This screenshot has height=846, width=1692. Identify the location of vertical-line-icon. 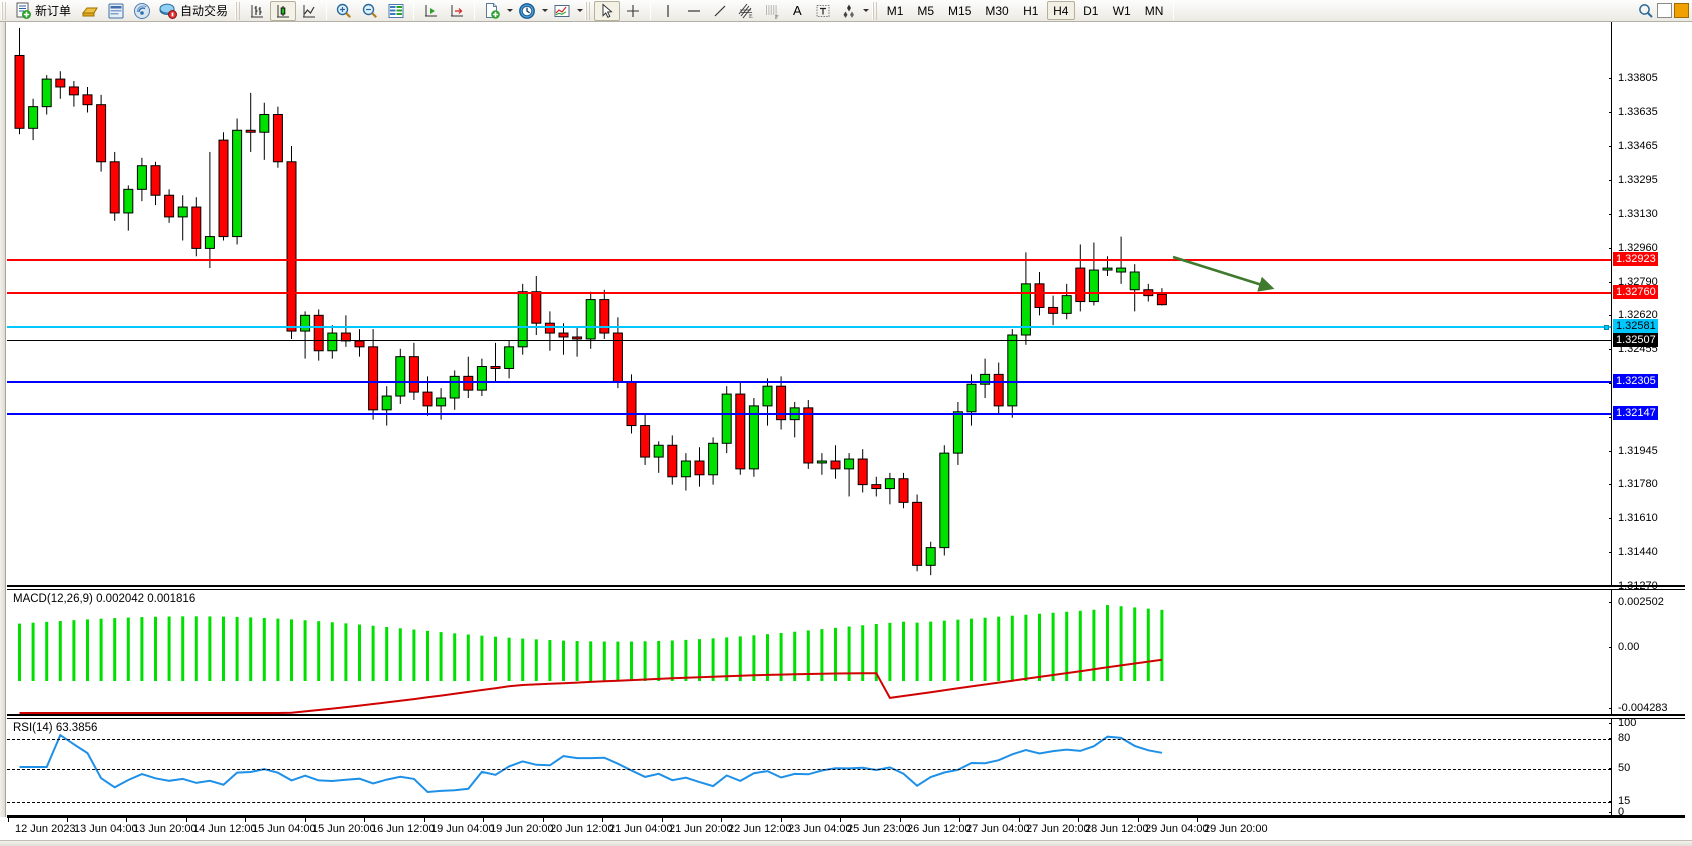
(668, 10).